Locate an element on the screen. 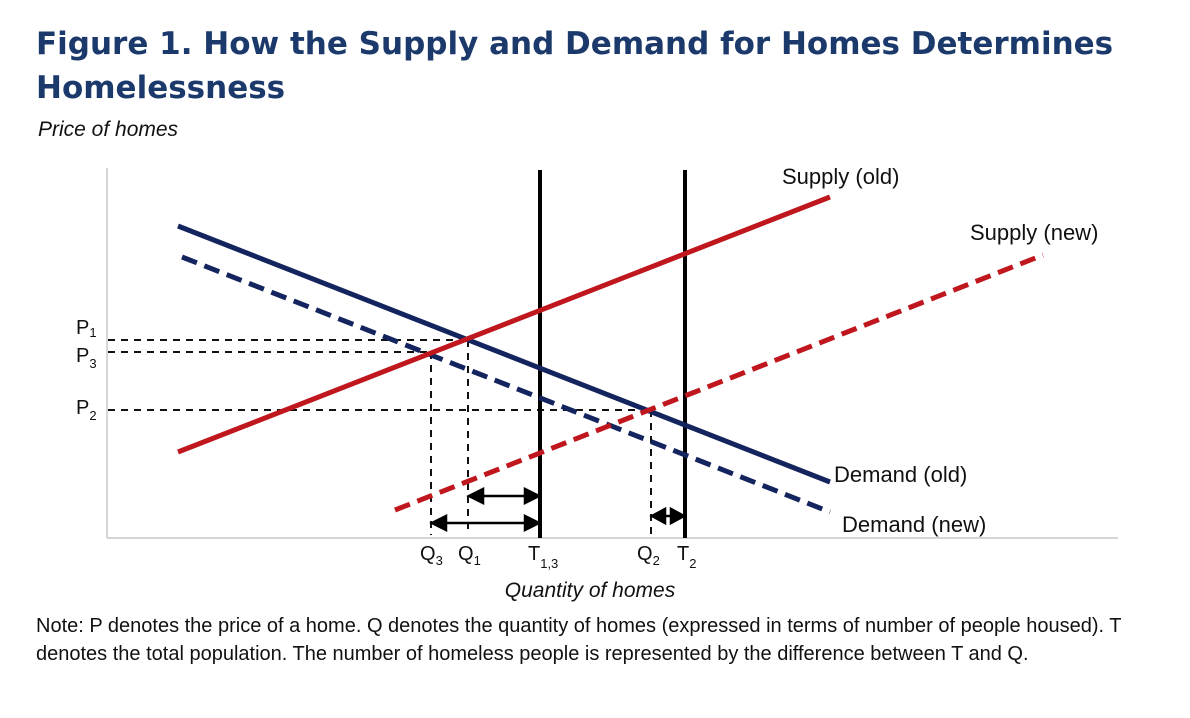 The height and width of the screenshot is (718, 1190). tick-t2: T2 is located at coordinates (686, 557).